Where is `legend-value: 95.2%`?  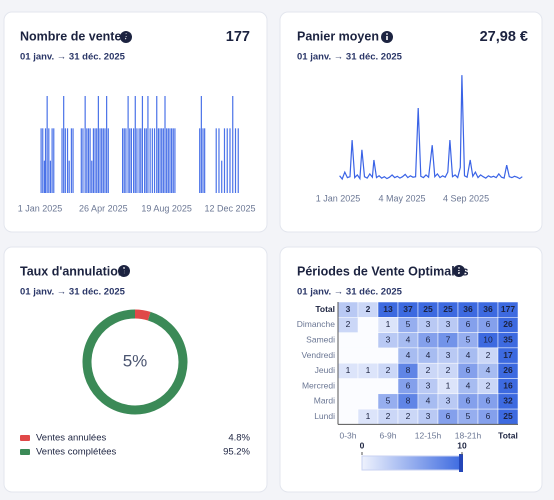 legend-value: 95.2% is located at coordinates (236, 452).